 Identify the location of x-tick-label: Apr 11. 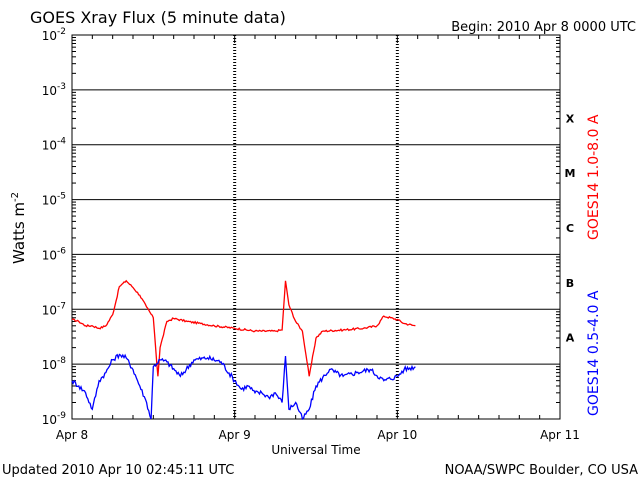
(560, 435).